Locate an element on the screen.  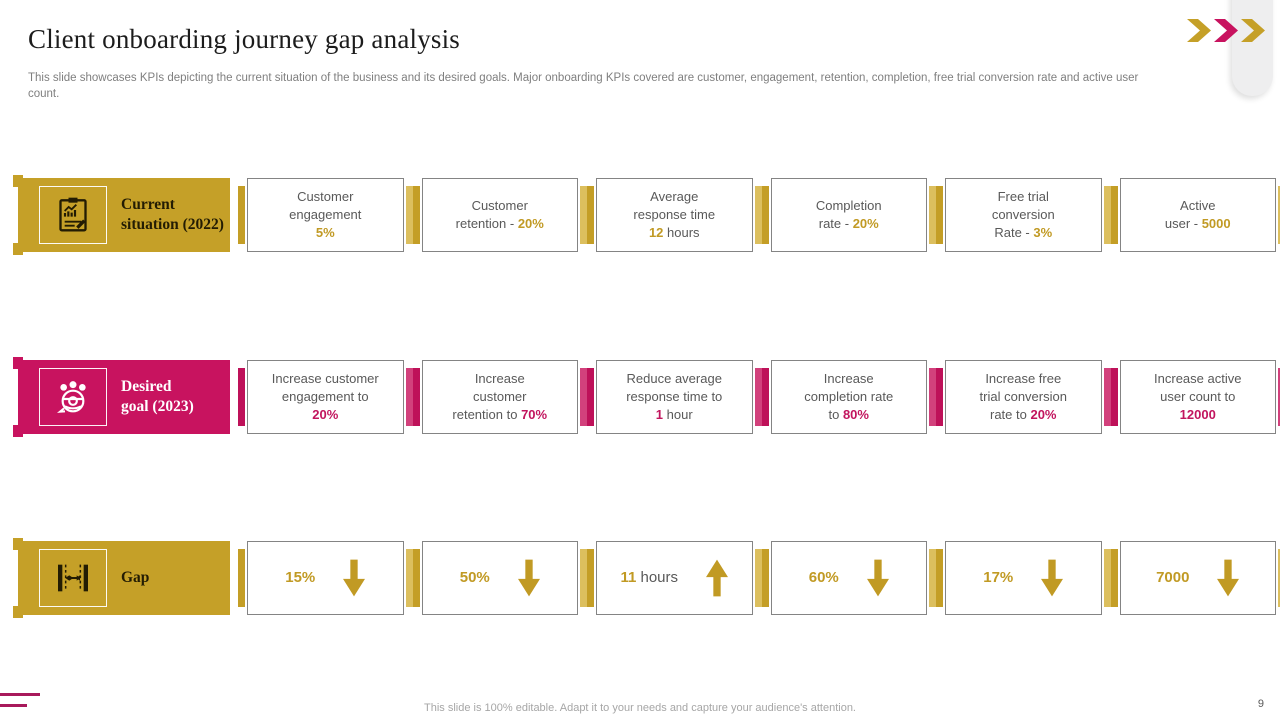
row-banner: Desired goal (2023) is located at coordinates (121, 397).